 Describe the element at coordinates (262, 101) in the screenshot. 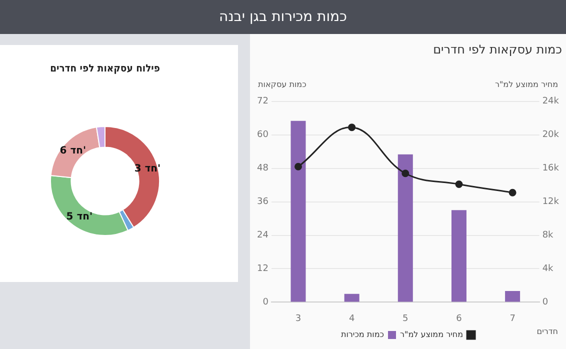

I see `y-tick-label: 72` at that location.